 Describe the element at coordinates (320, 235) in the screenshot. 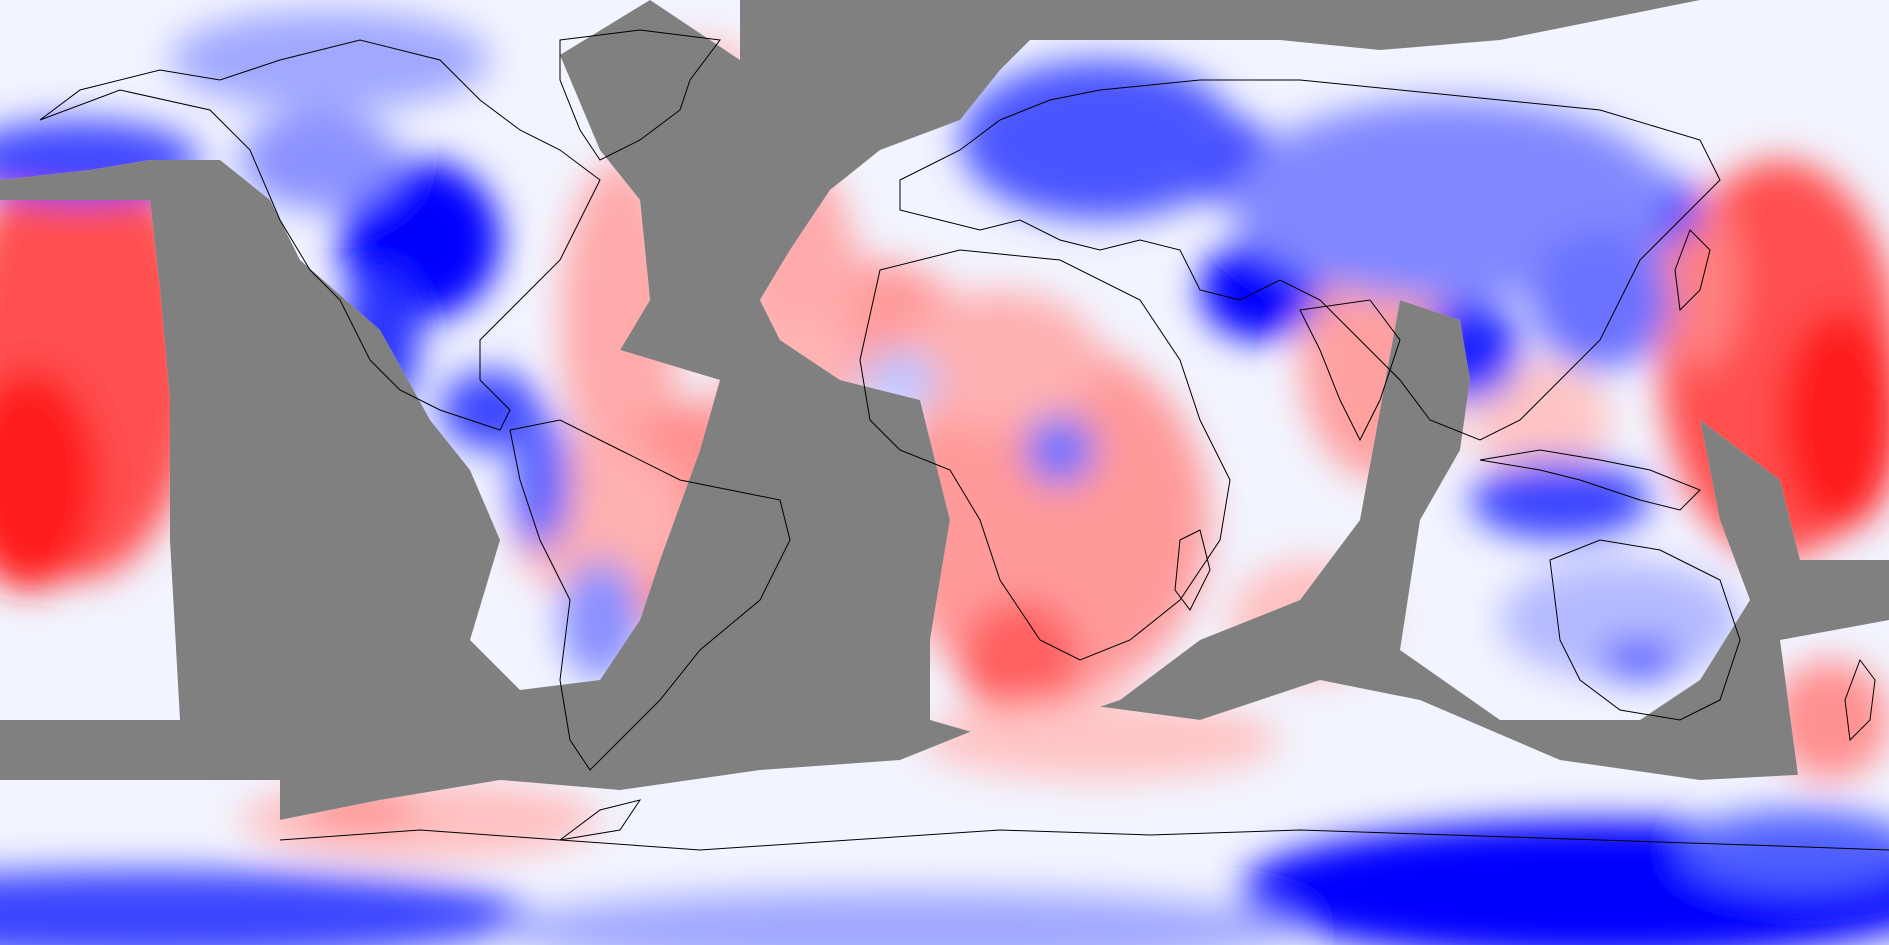

I see `coastline-north-america` at that location.